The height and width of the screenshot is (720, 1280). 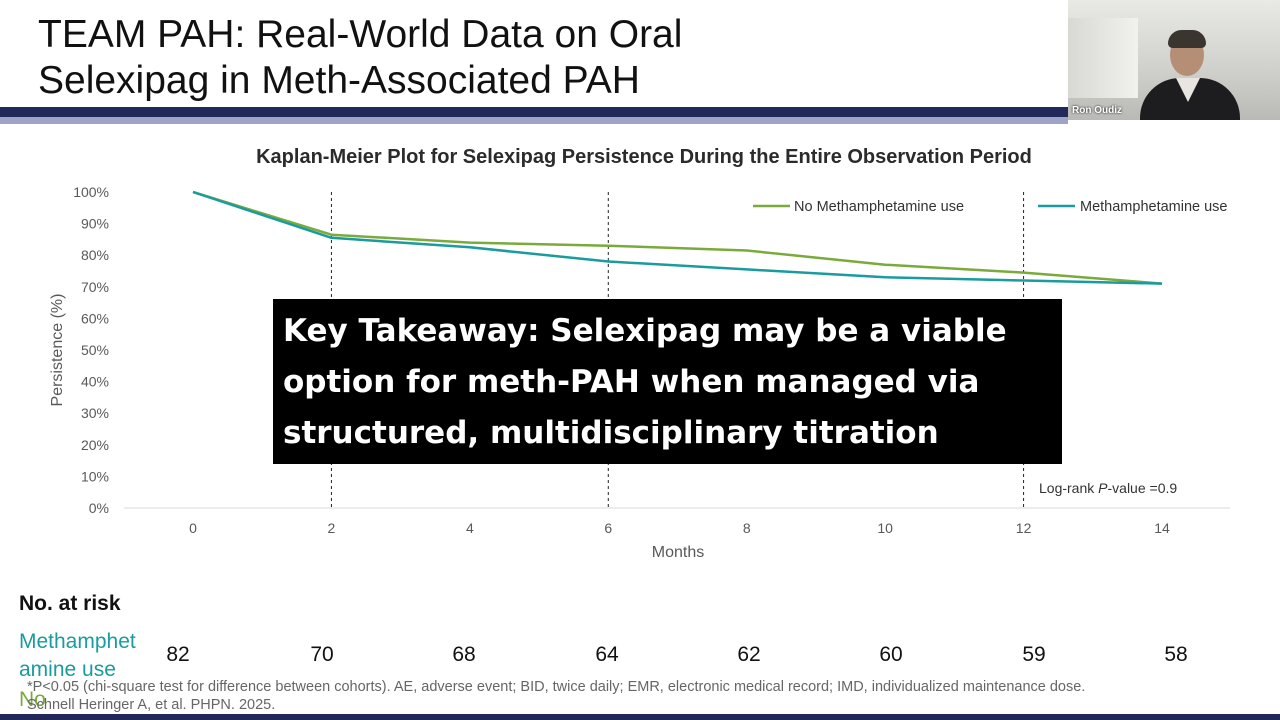 I want to click on risk-row-label-meth: Methamphet amine use, so click(x=89, y=656).